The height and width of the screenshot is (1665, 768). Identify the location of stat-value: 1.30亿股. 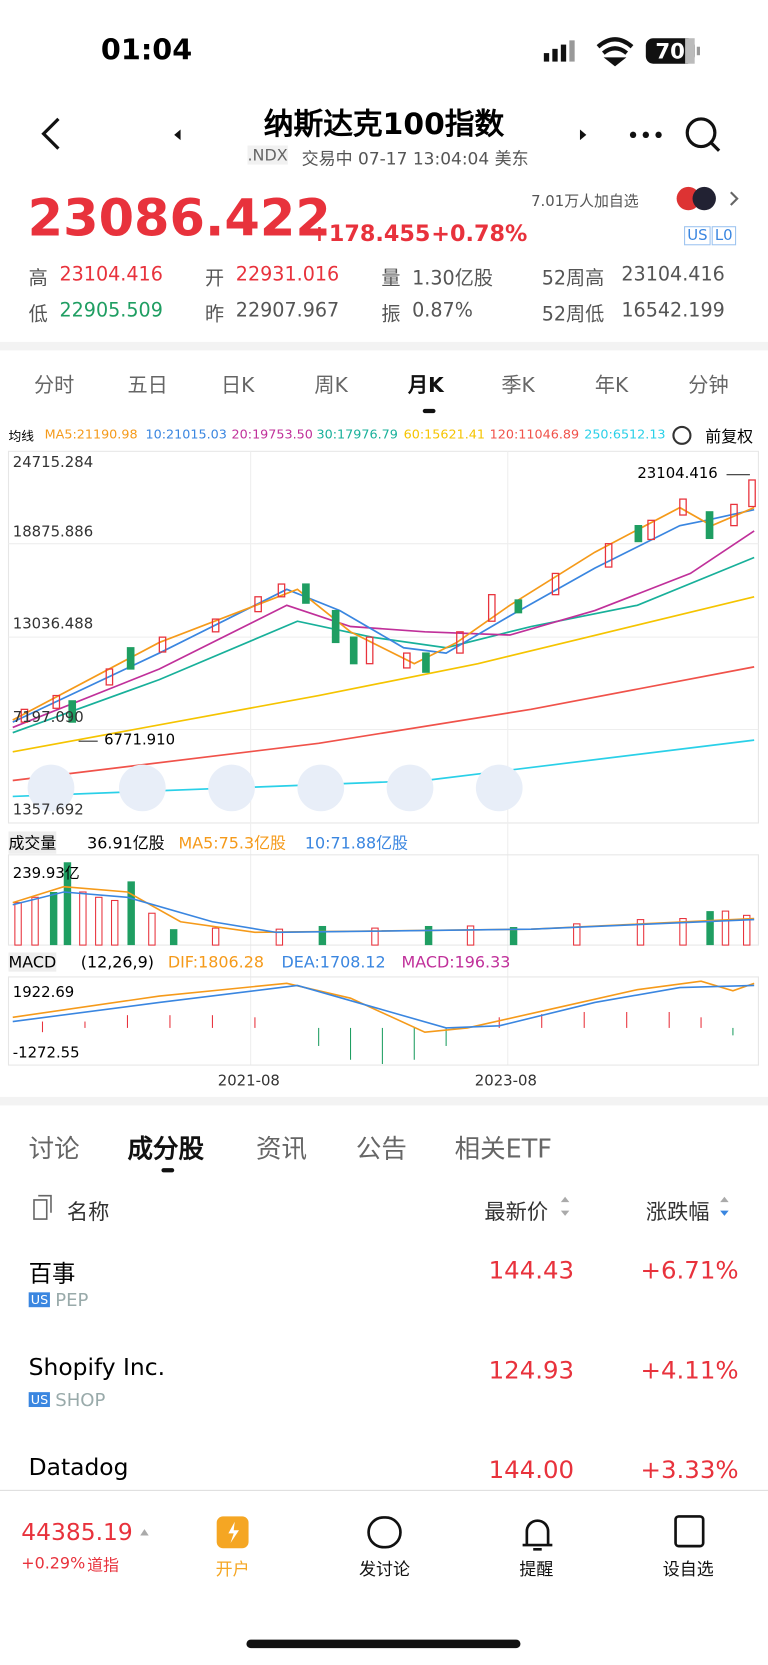
(452, 278).